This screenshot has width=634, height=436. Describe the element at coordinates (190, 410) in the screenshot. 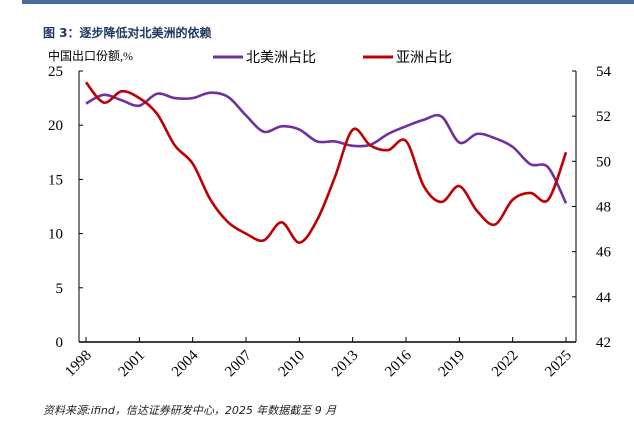

I see `source-note: 资料来源:ifind，信达证券研发中心，2025 年数据截至 9 月` at that location.